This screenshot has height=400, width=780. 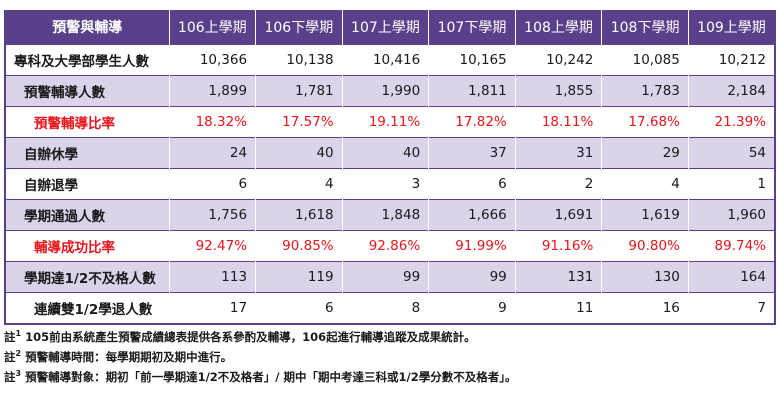 I want to click on table-cell: 18.32%, so click(x=212, y=122).